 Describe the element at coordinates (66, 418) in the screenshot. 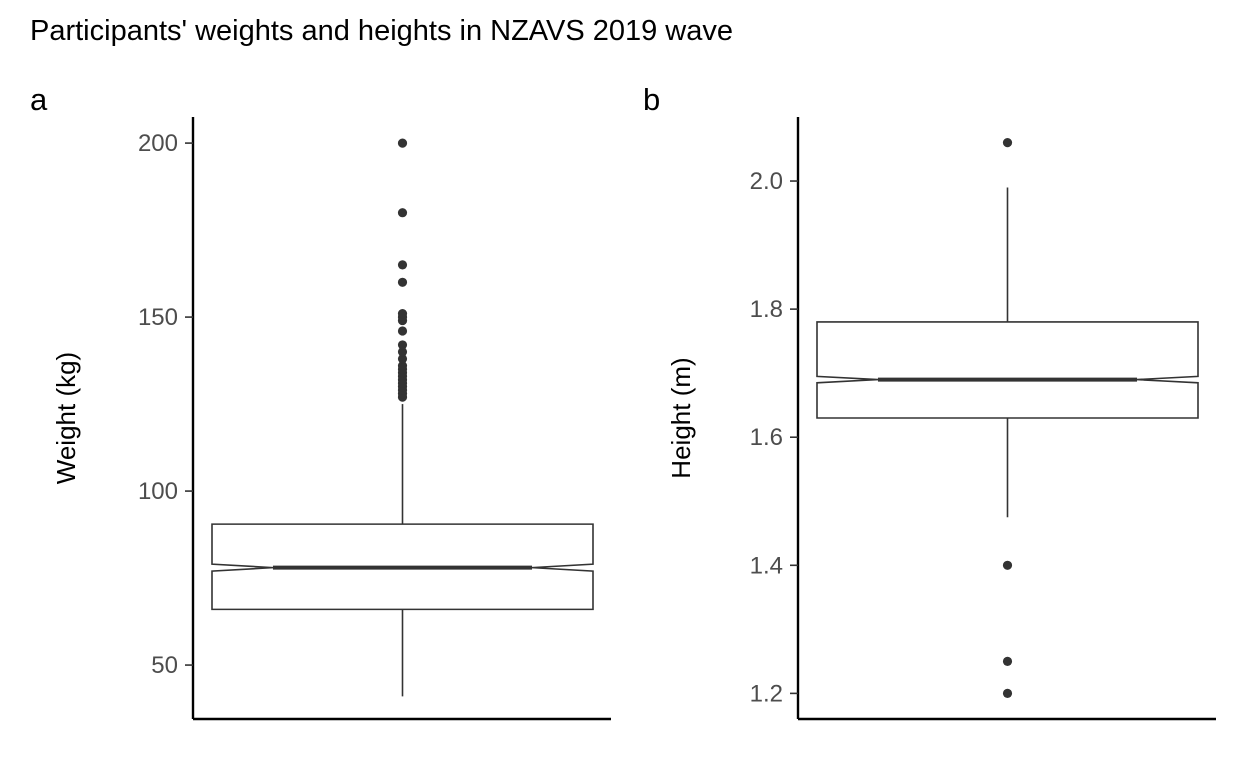

I see `y-axis-label: Weight (kg)` at that location.